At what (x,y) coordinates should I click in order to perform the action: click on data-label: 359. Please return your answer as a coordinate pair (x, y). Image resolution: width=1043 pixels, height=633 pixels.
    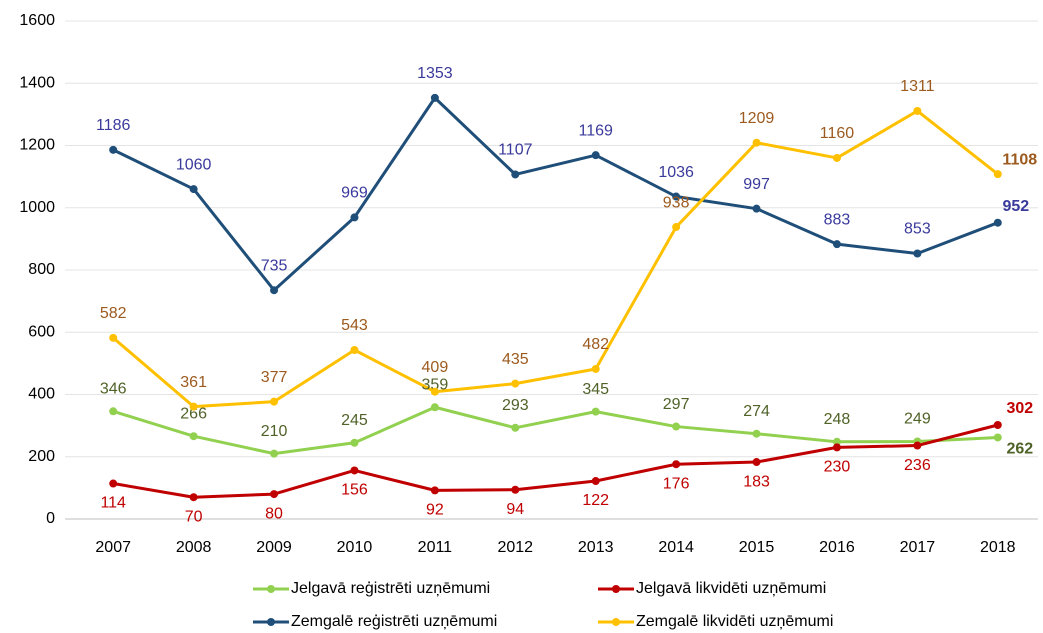
    Looking at the image, I should click on (435, 384).